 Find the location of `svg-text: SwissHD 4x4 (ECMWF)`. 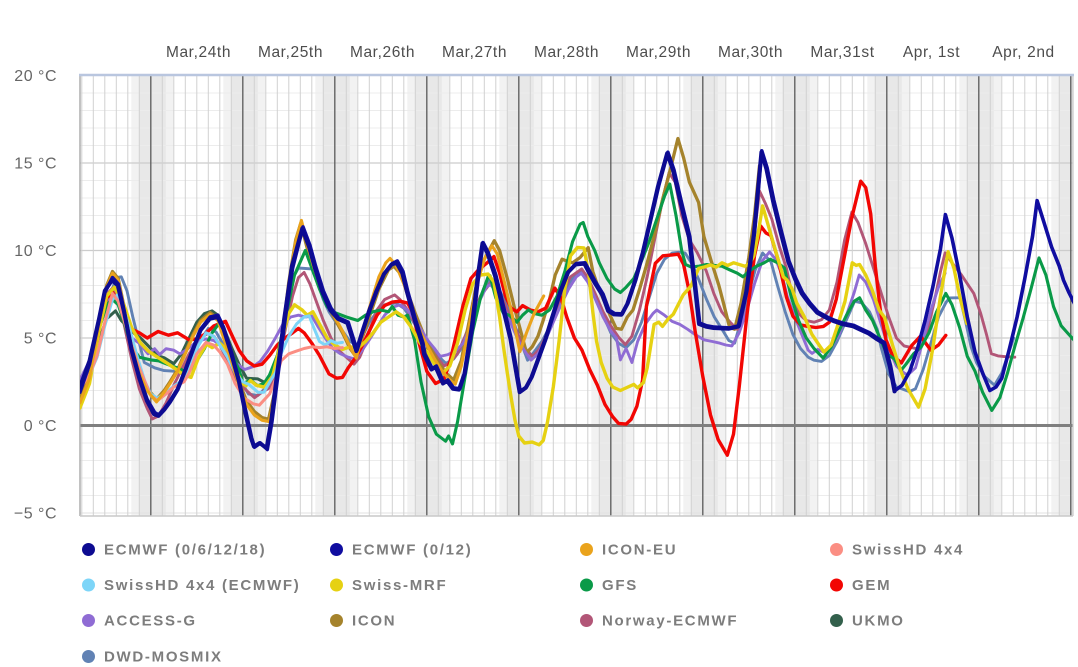

svg-text: SwissHD 4x4 (ECMWF) is located at coordinates (202, 585).